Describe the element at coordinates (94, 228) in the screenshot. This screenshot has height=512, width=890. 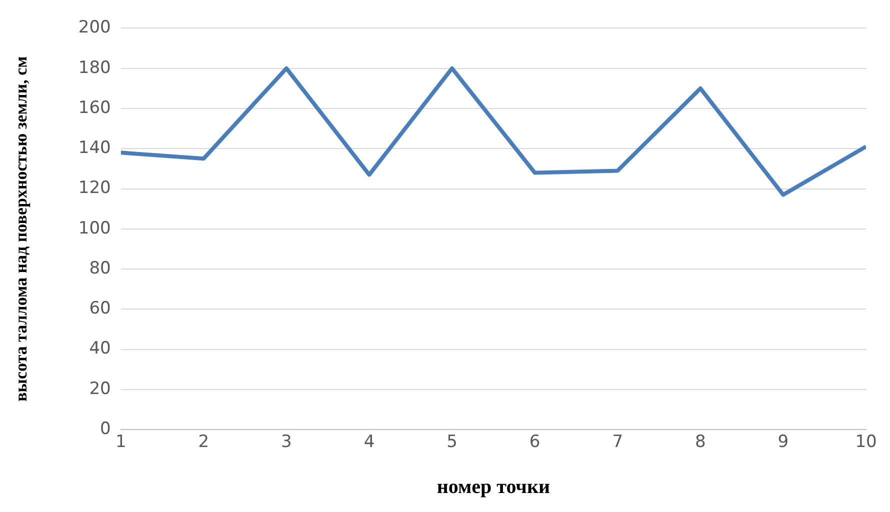
I see `y-tick-label: 100` at that location.